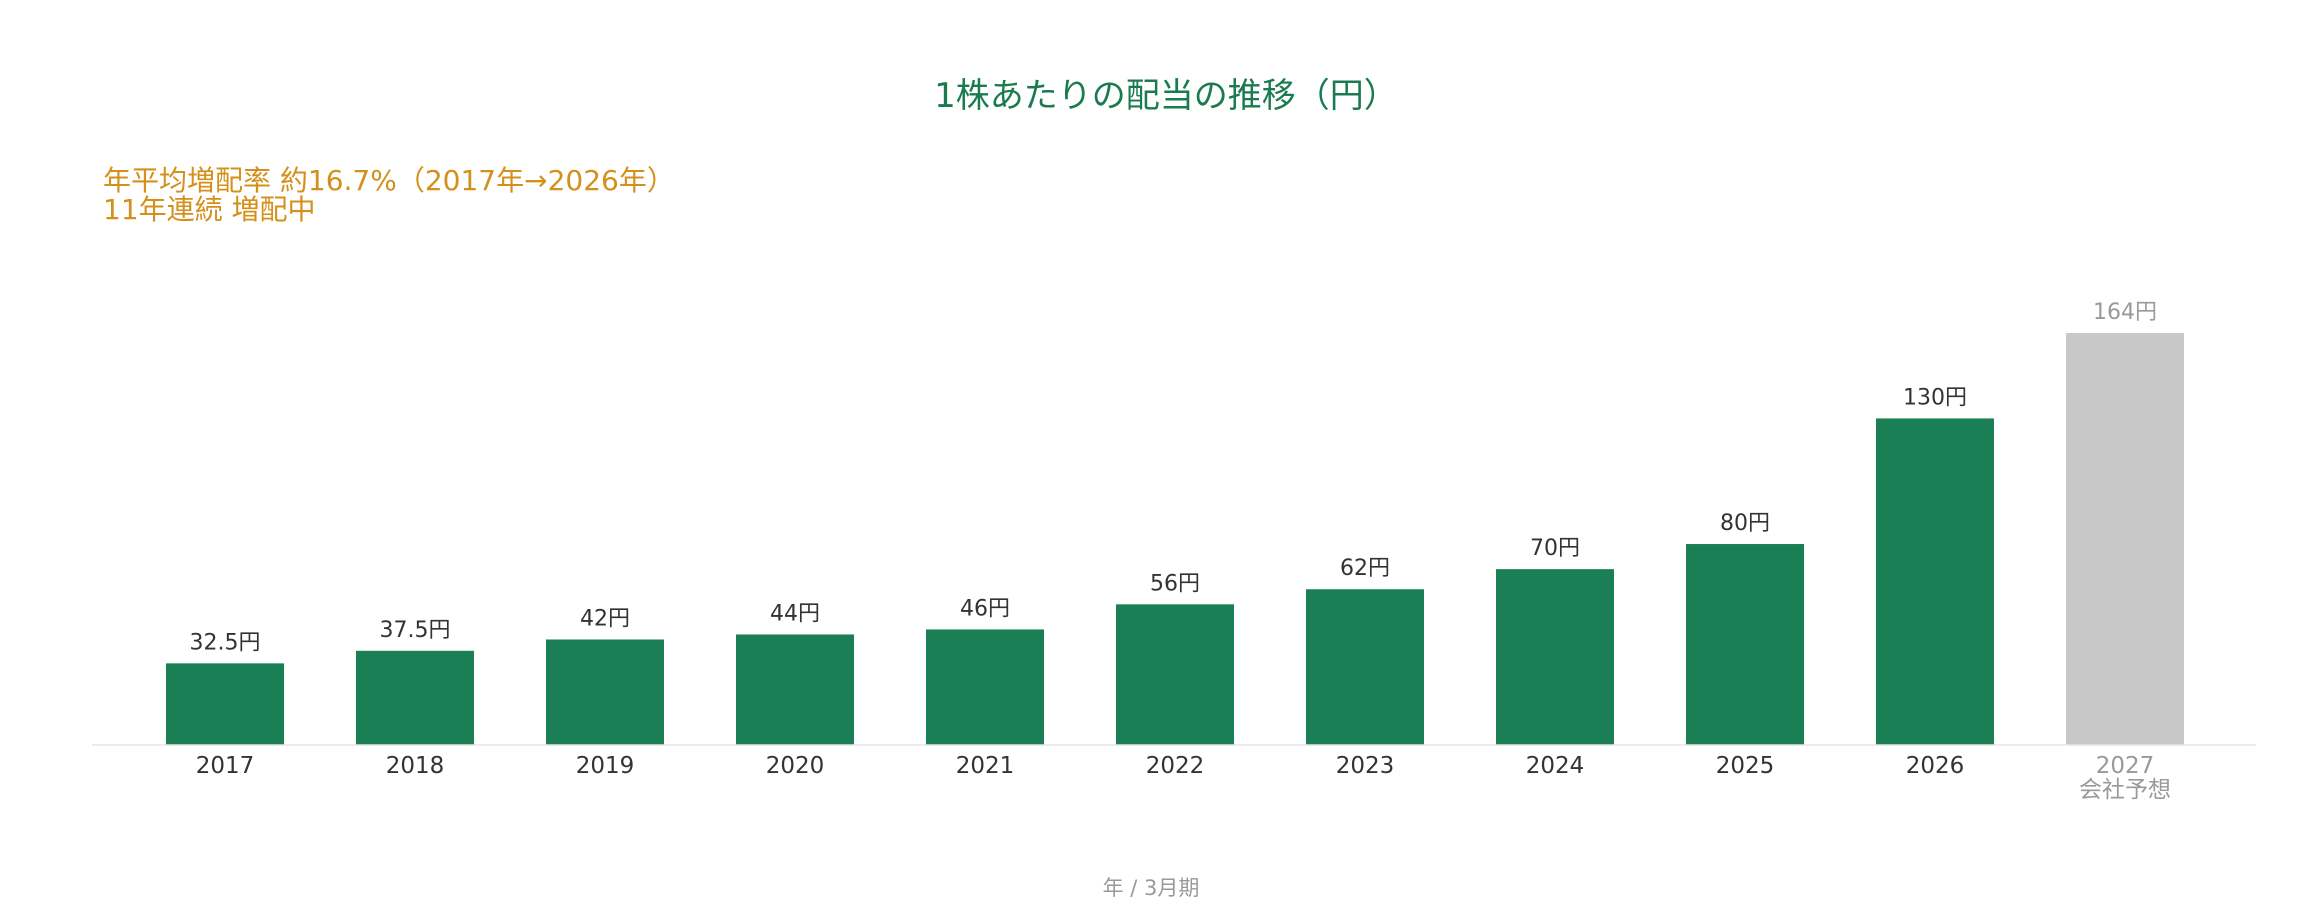  What do you see at coordinates (985, 608) in the screenshot?
I see `bar-value-label-2021: 46円` at bounding box center [985, 608].